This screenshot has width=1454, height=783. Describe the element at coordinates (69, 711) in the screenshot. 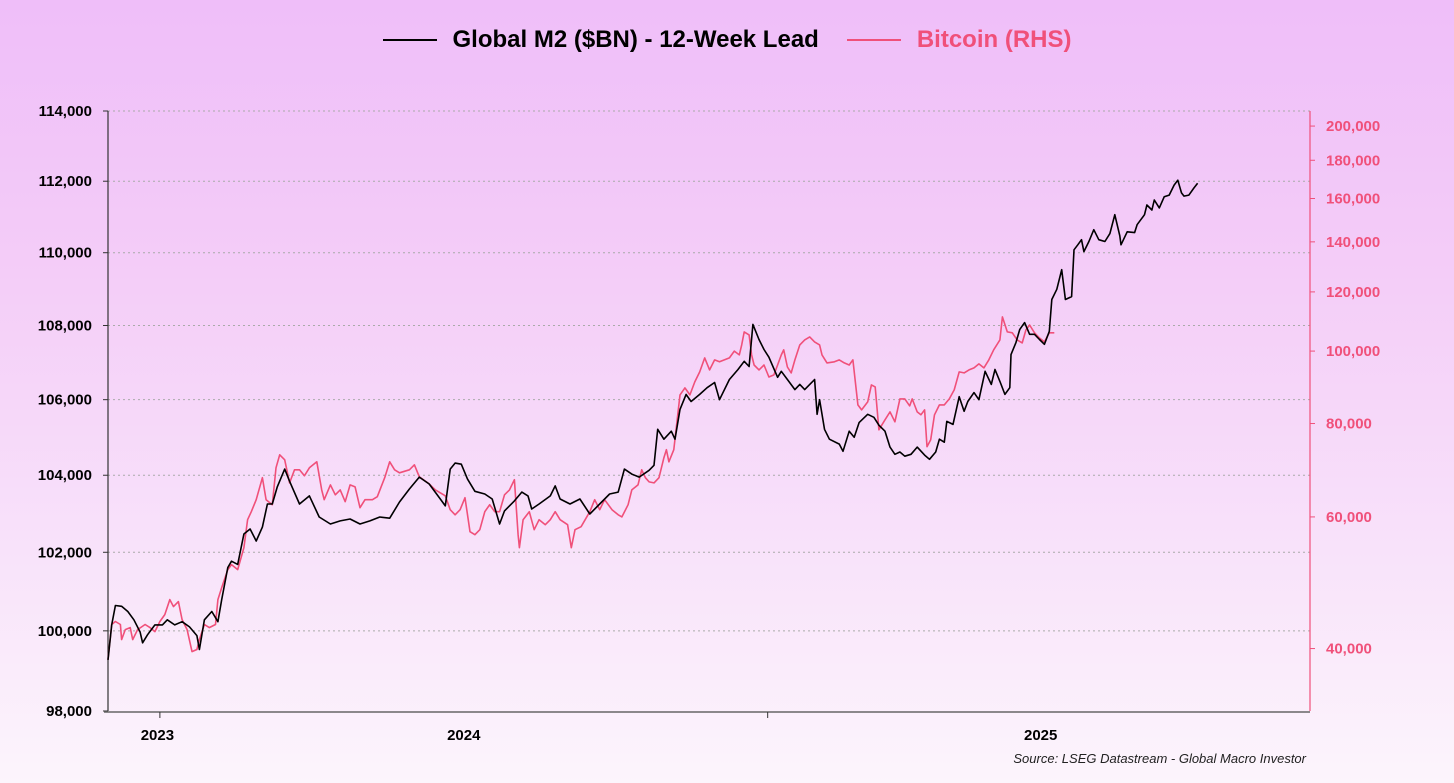

I see `left-tick-label: 98,000` at that location.